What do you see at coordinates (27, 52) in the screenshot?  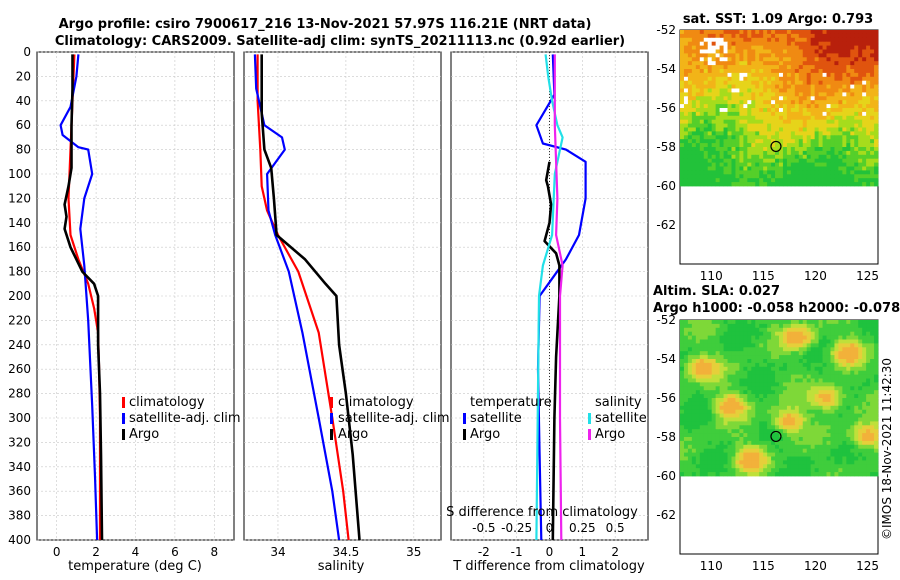 I see `y-tick-label: 0` at bounding box center [27, 52].